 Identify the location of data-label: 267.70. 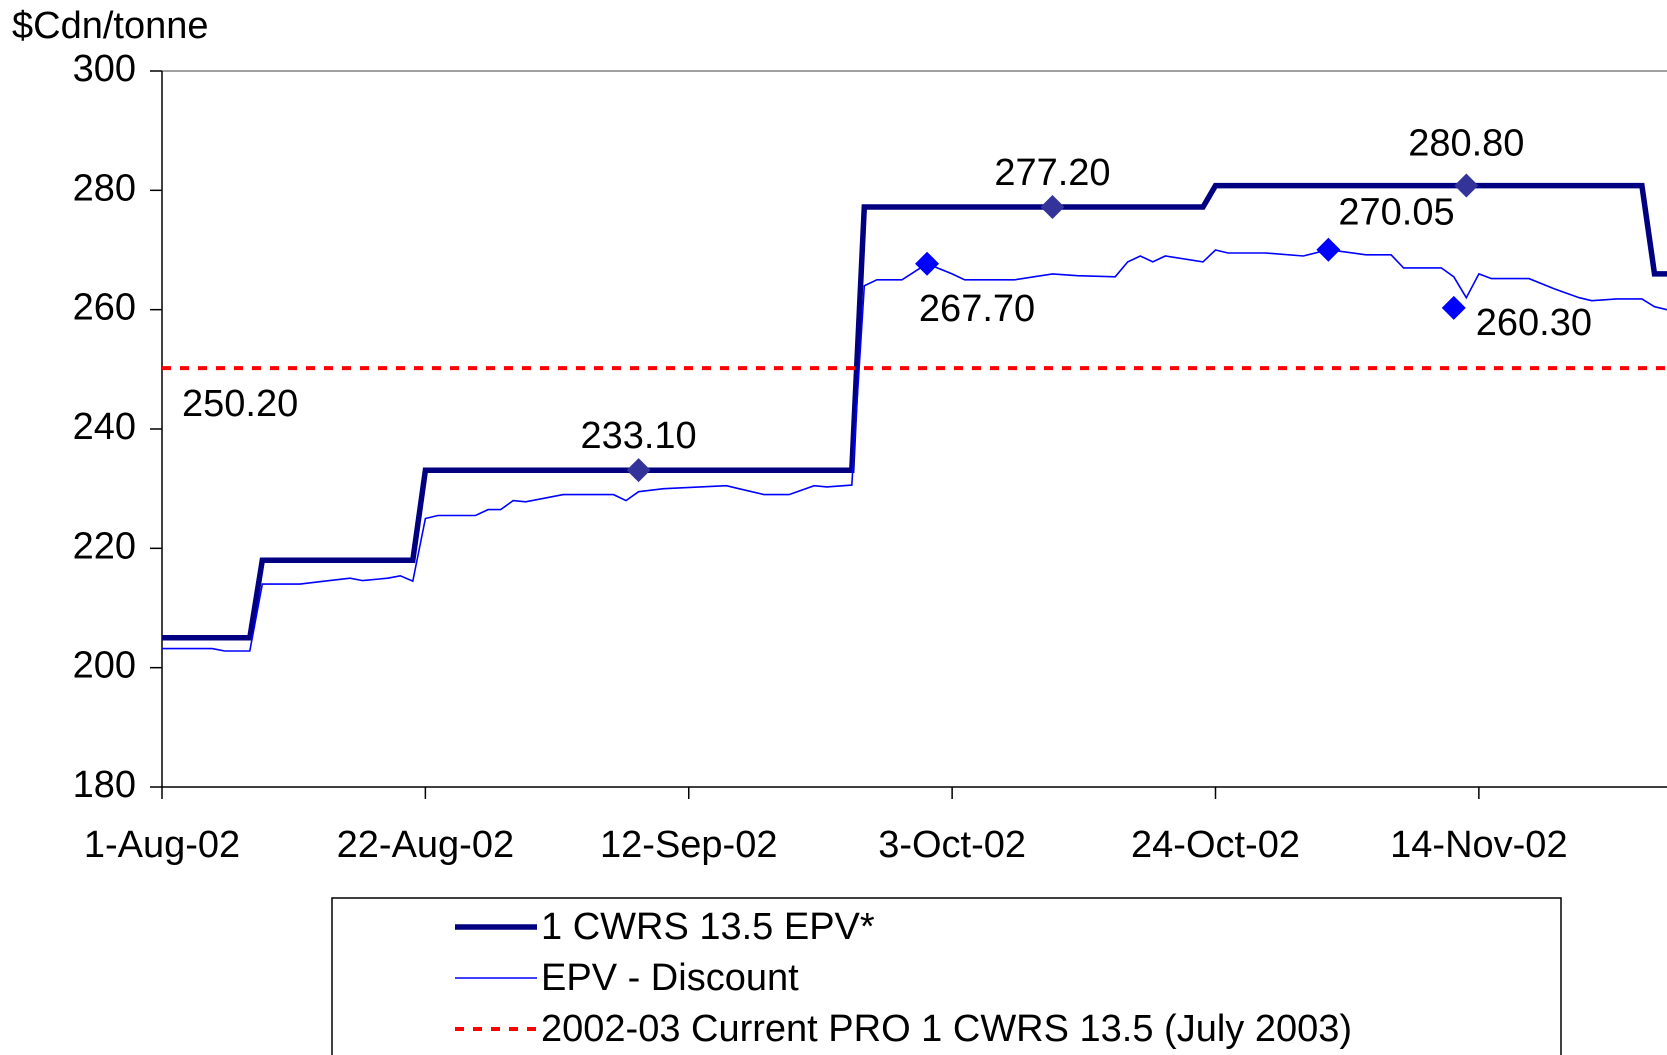
(977, 309).